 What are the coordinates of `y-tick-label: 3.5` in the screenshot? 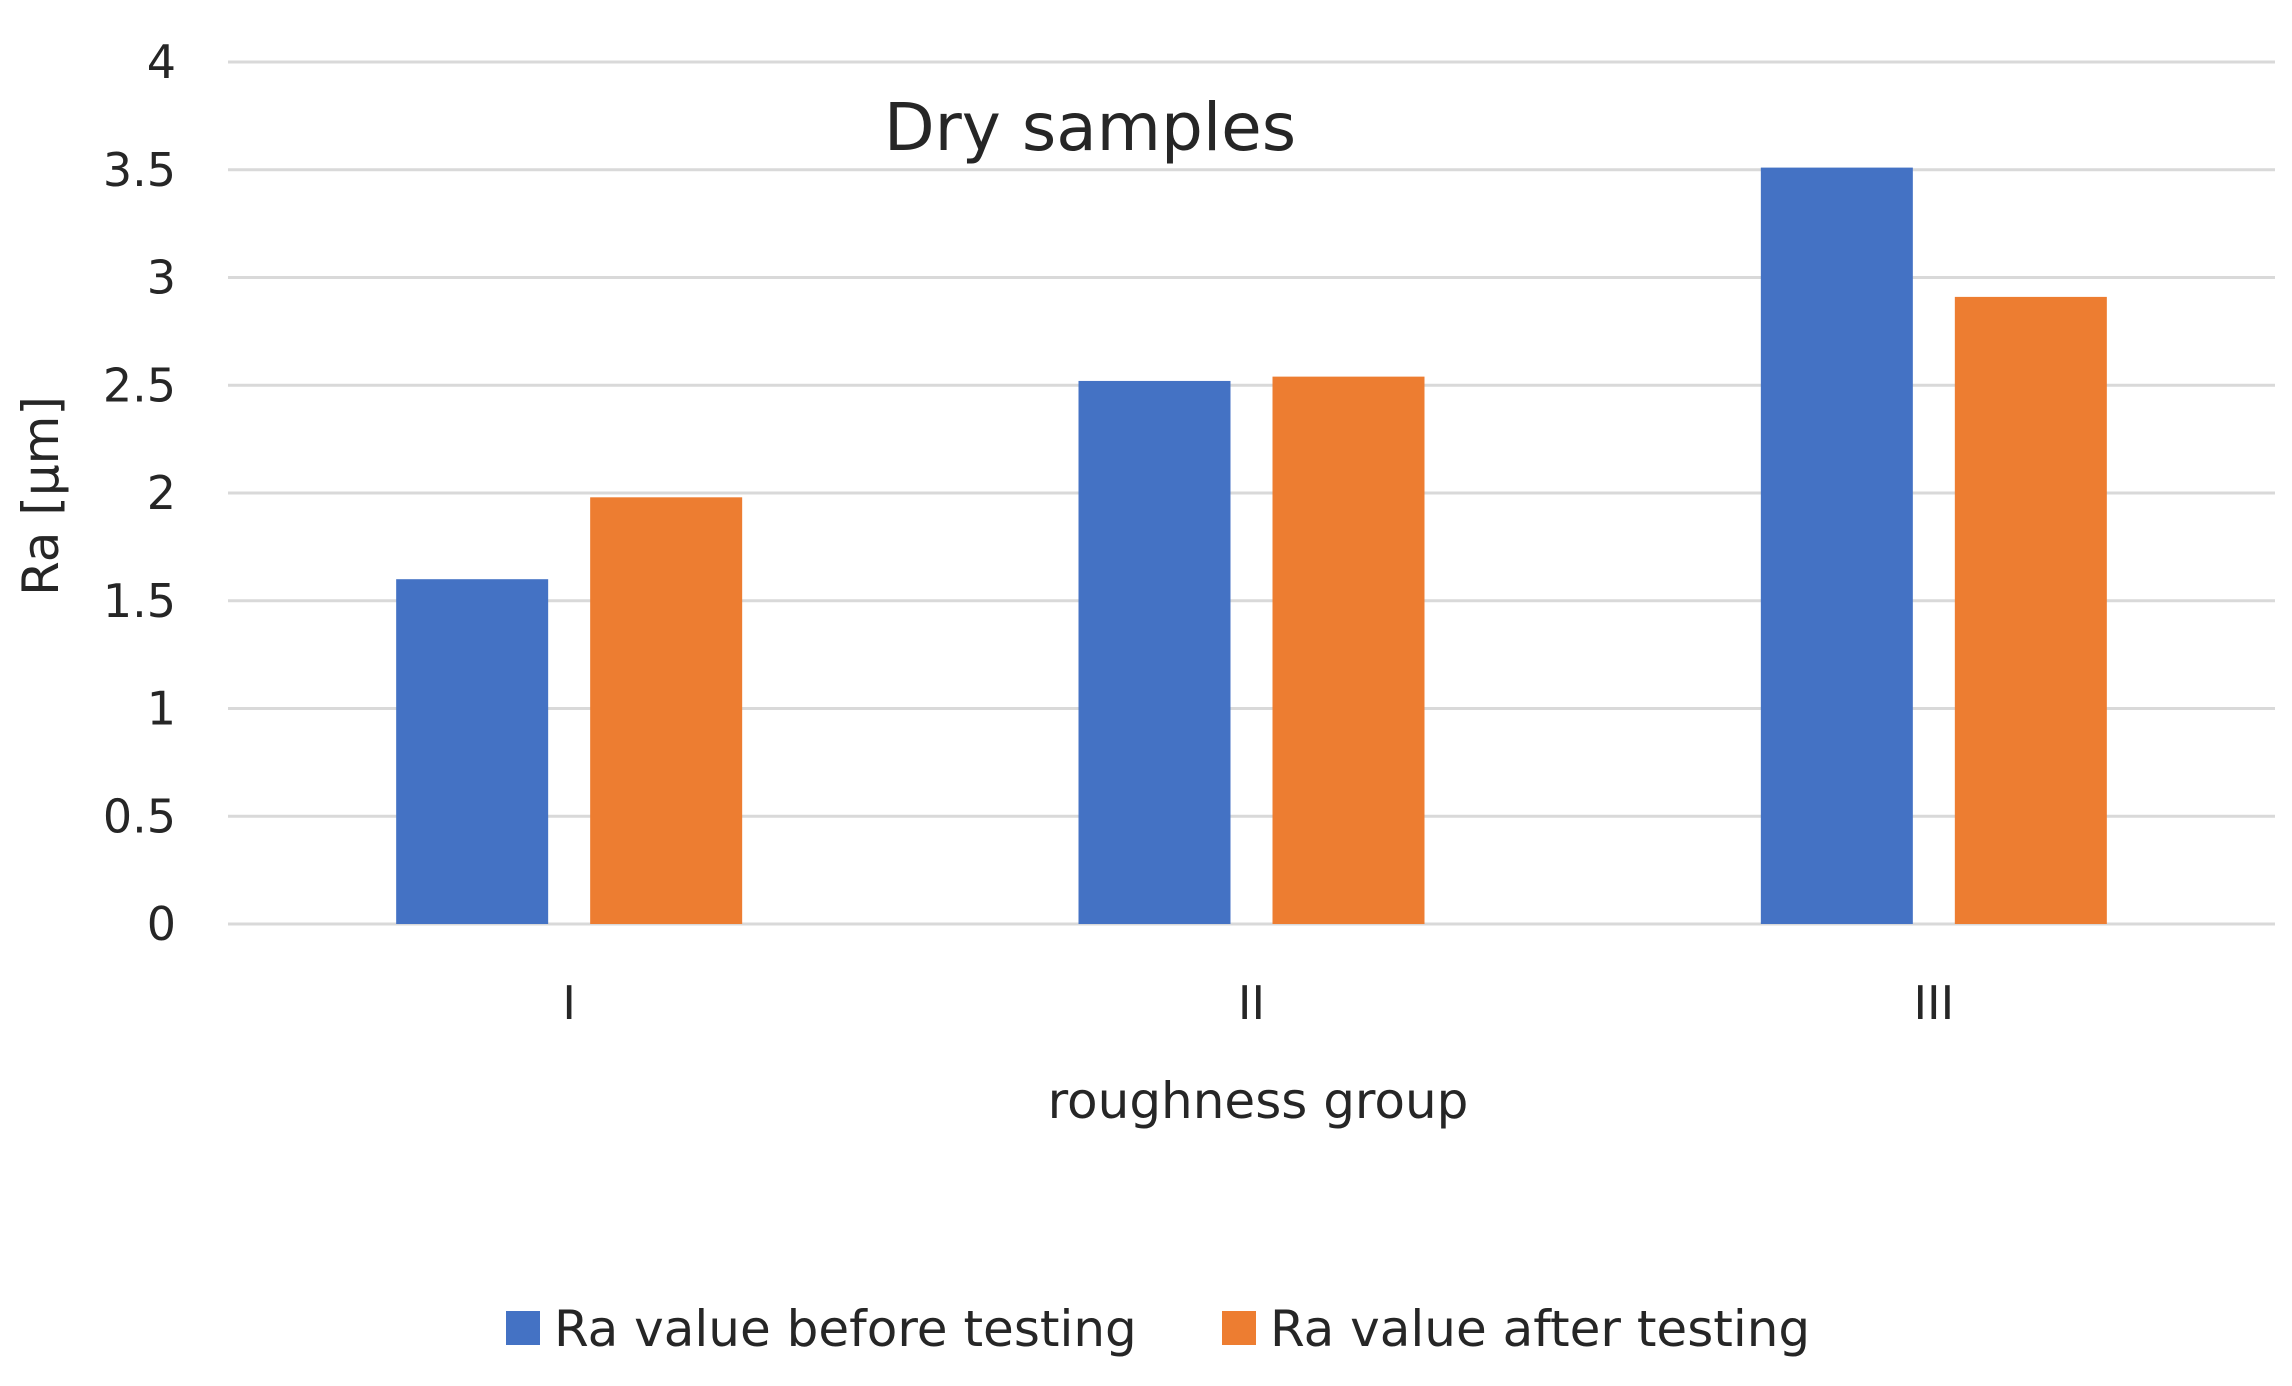 It's located at (139, 170).